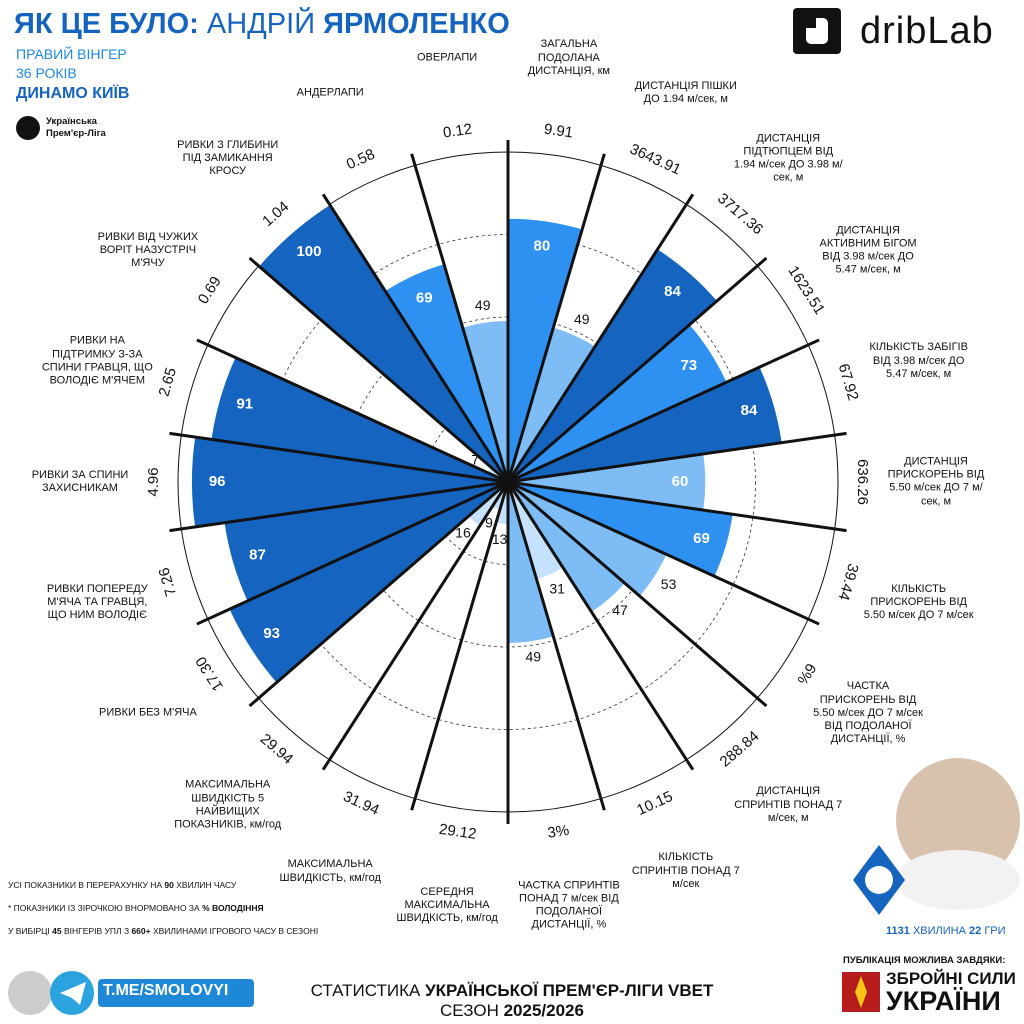 The height and width of the screenshot is (1024, 1024). I want to click on season: 2025/2026, so click(543, 1010).